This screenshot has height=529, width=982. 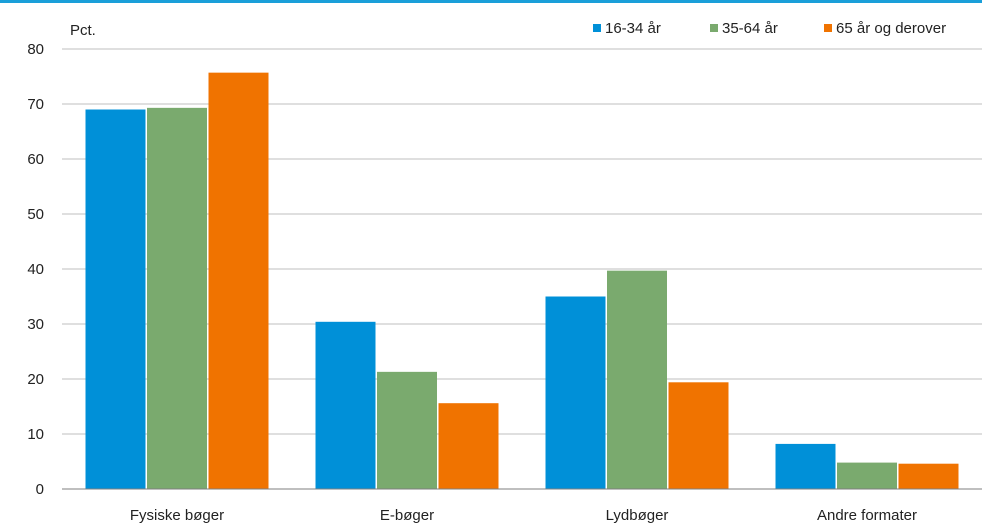 I want to click on legend: 16-34 år 35-64 år 65 år og derover, so click(x=769, y=28).